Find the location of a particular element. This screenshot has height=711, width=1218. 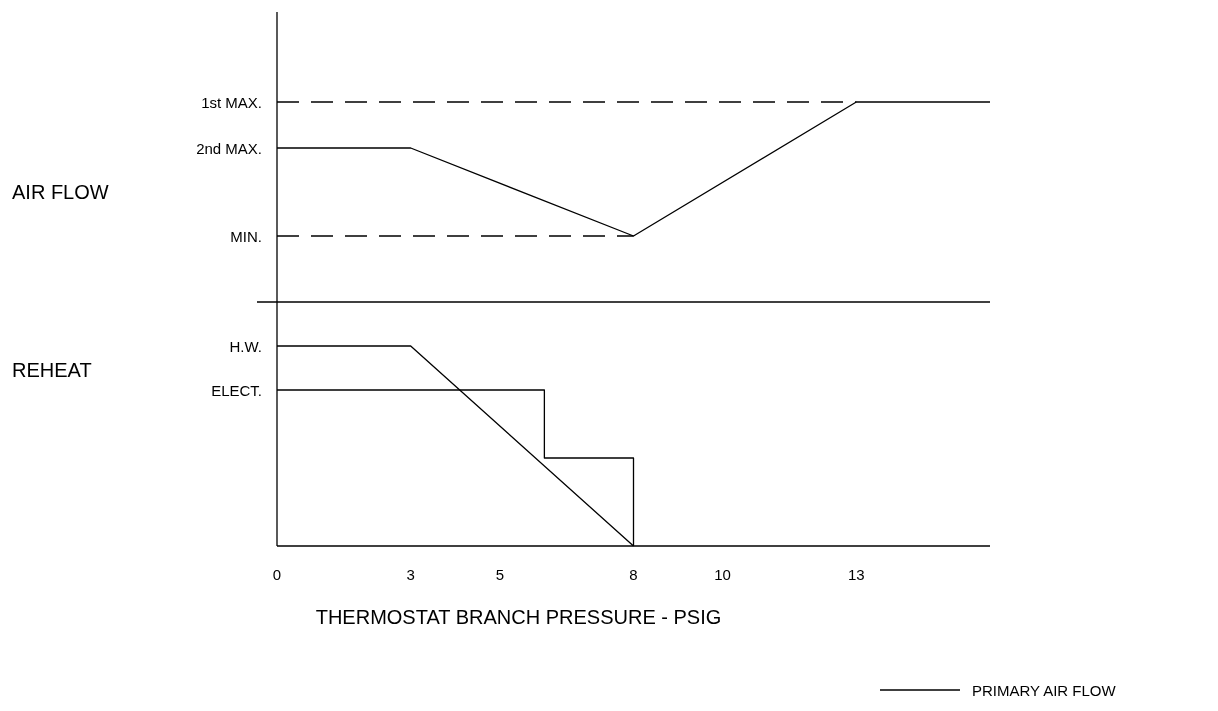

text: ELECT. is located at coordinates (236, 390).